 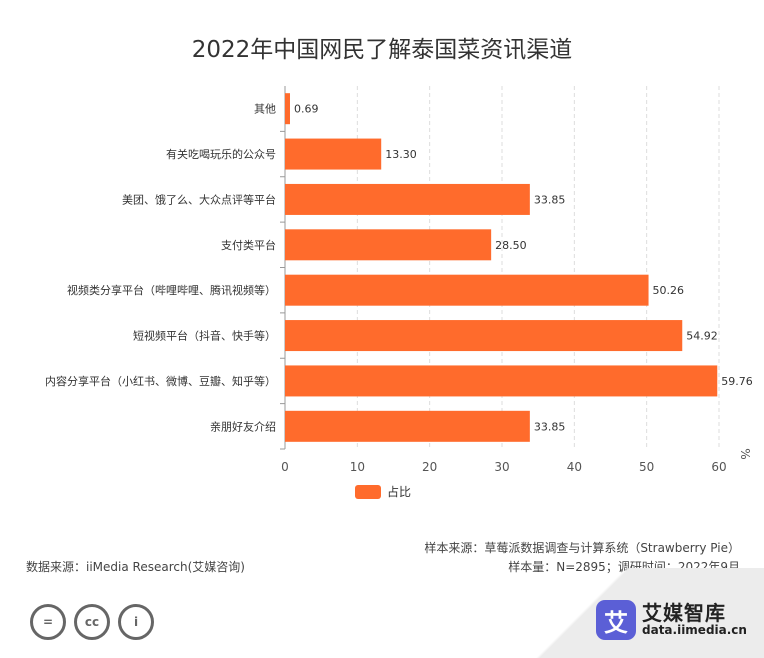 I want to click on x-tick-label: 30, so click(x=501, y=467).